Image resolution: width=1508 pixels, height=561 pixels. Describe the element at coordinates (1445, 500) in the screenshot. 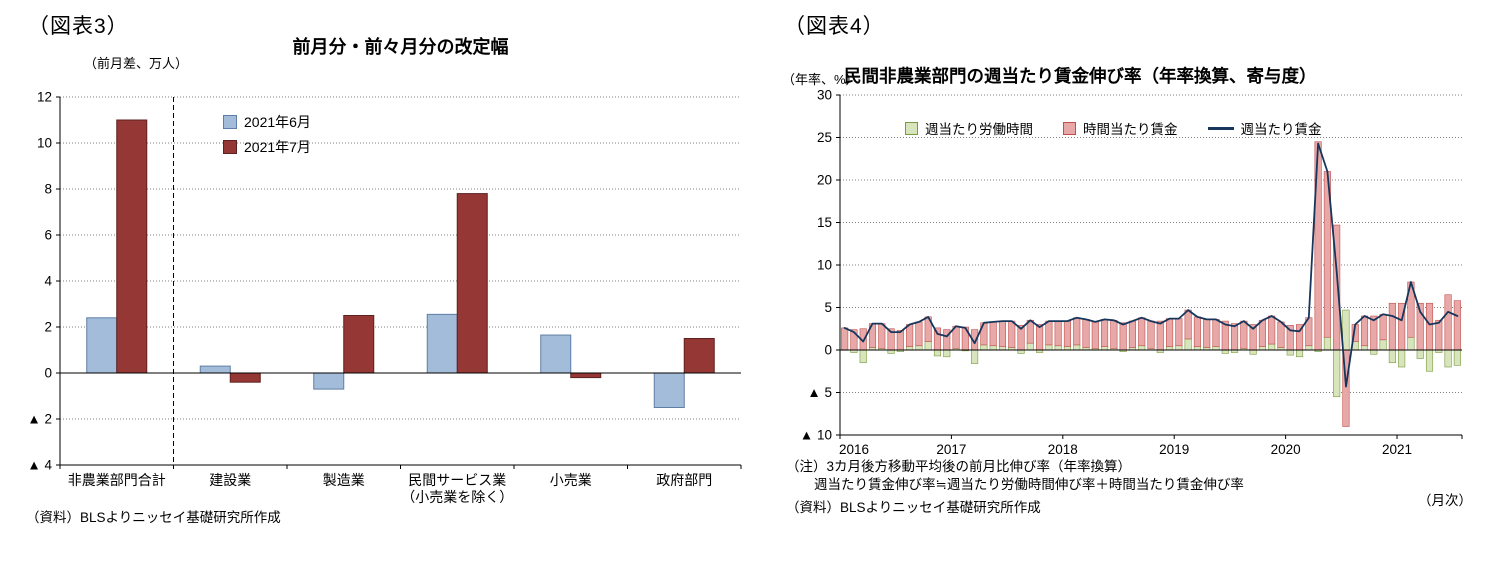

I see `fig4-frequency-label: （月次）` at that location.